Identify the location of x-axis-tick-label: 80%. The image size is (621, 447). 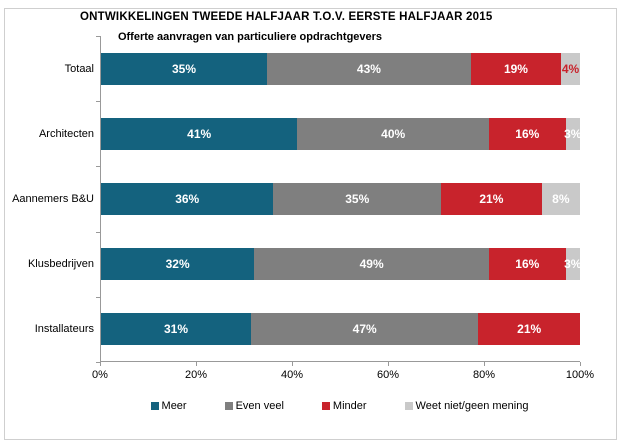
(484, 375).